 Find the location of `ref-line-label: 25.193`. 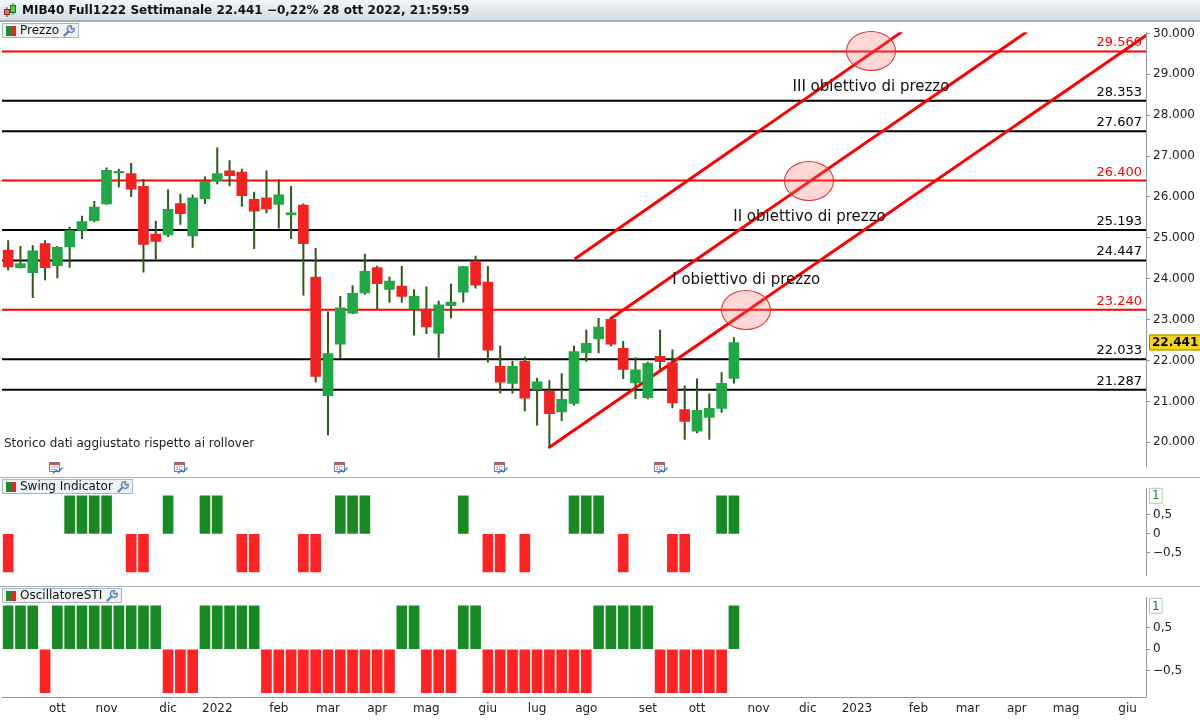

ref-line-label: 25.193 is located at coordinates (1119, 220).